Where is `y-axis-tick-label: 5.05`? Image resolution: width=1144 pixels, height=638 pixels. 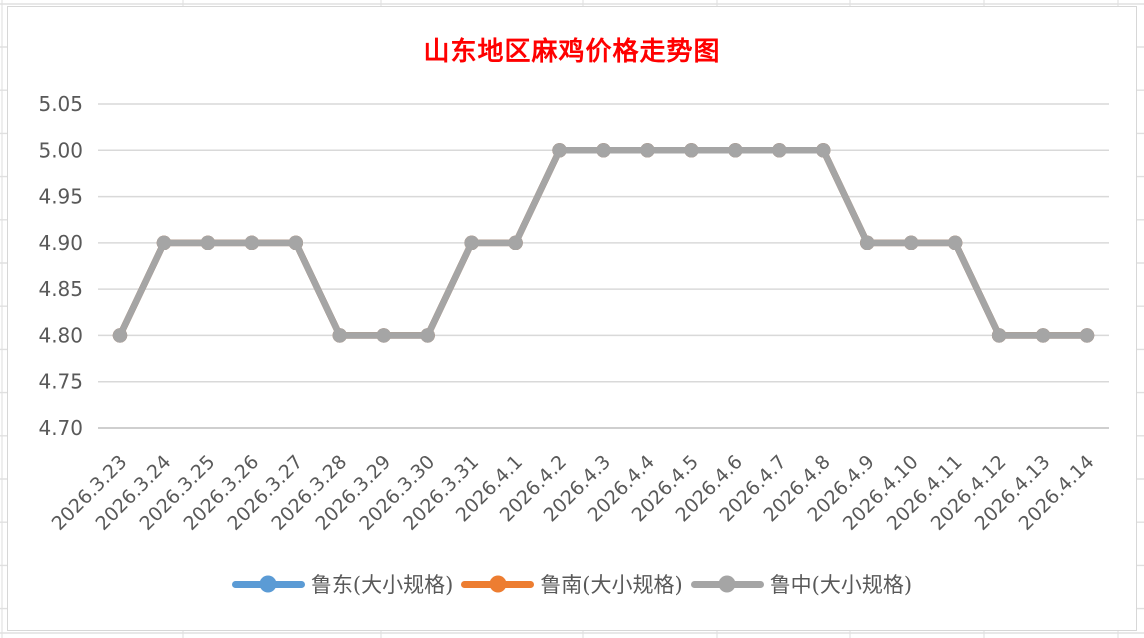 y-axis-tick-label: 5.05 is located at coordinates (60, 104).